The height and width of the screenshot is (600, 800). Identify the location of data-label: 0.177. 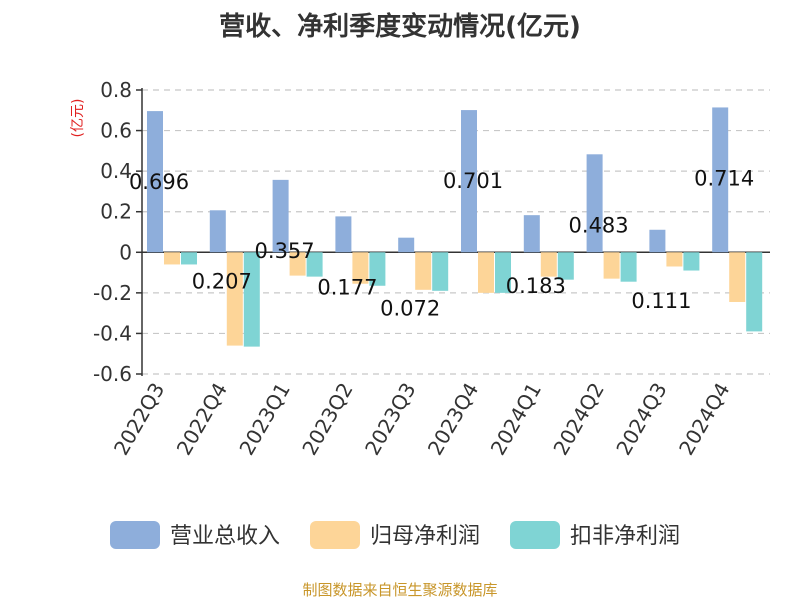
(347, 287).